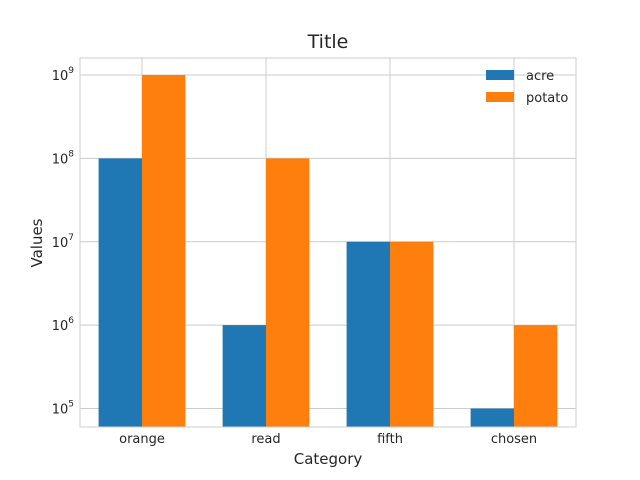 The width and height of the screenshot is (640, 480). I want to click on legend-swatch-acre, so click(500, 75).